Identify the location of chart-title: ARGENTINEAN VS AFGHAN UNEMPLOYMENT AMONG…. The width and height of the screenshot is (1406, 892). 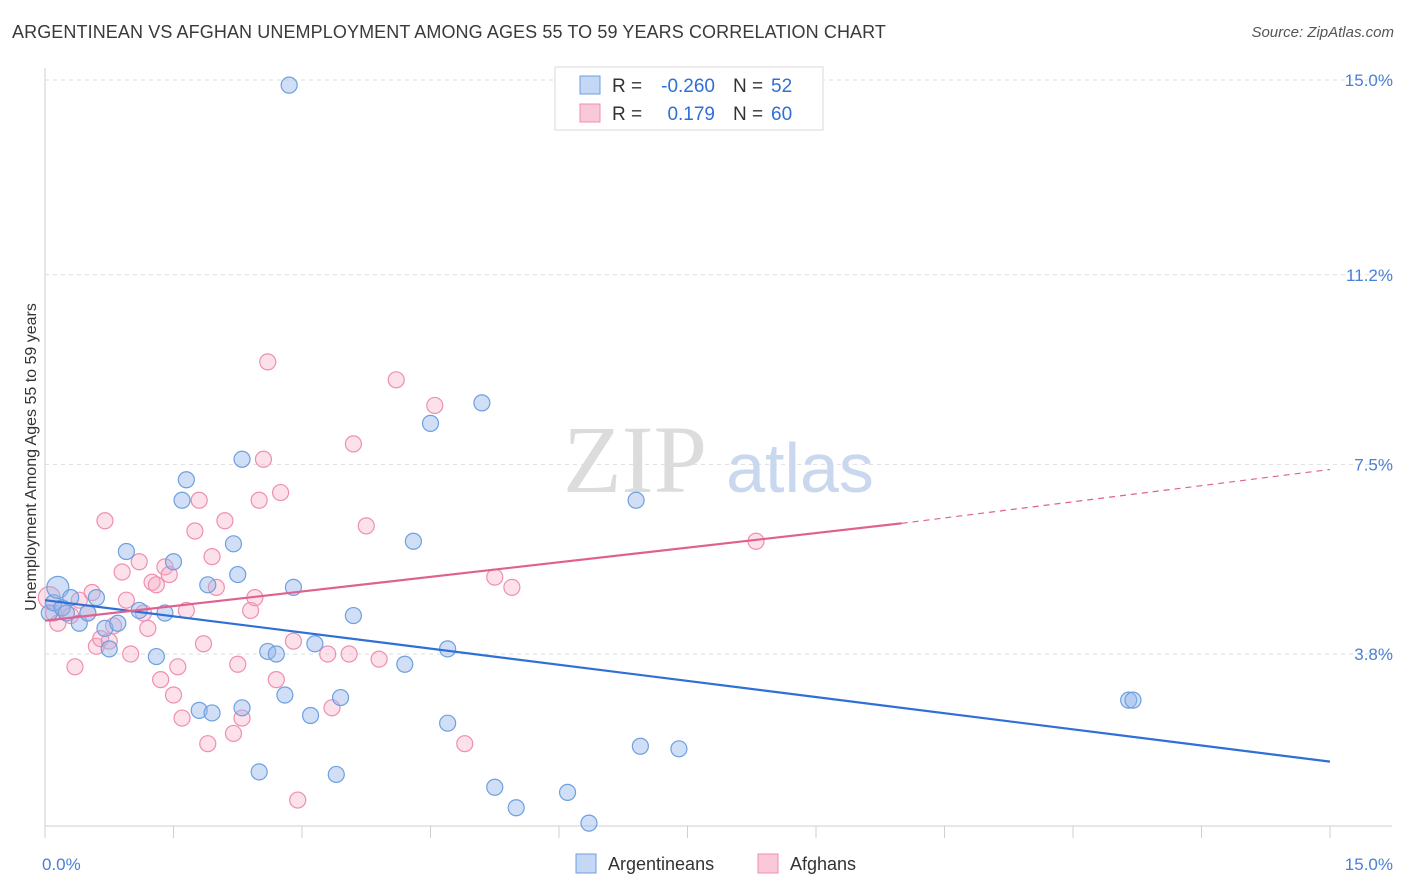
(449, 32).